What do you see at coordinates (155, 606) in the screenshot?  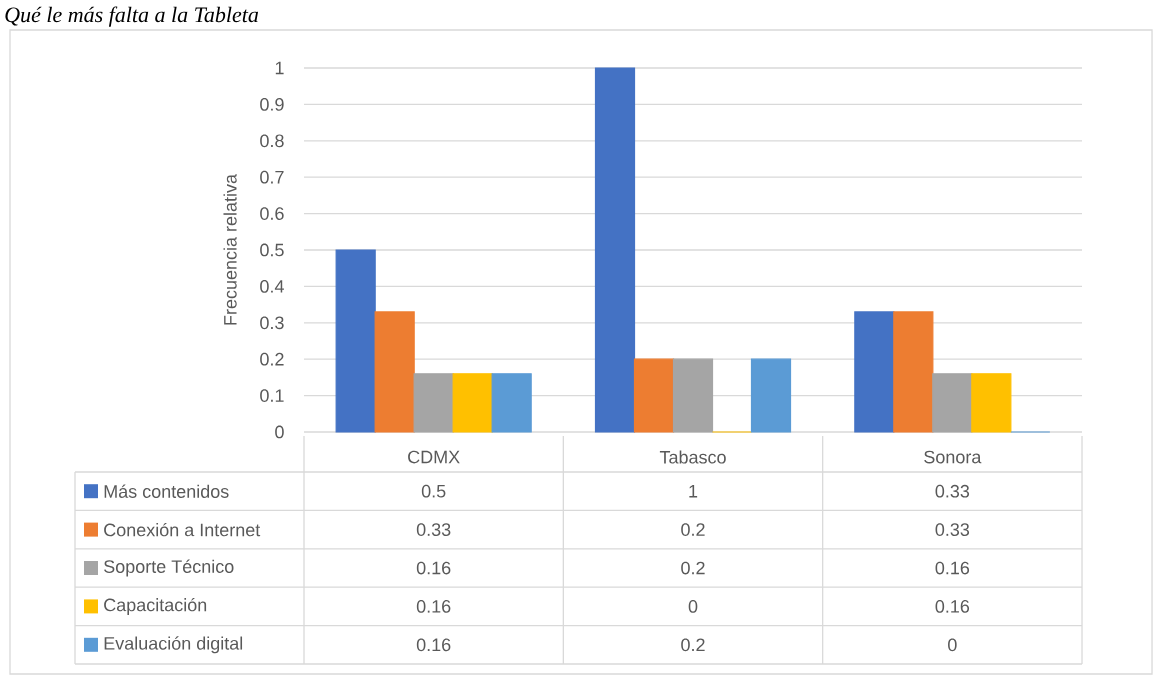 I see `legend-label: Capacitación` at bounding box center [155, 606].